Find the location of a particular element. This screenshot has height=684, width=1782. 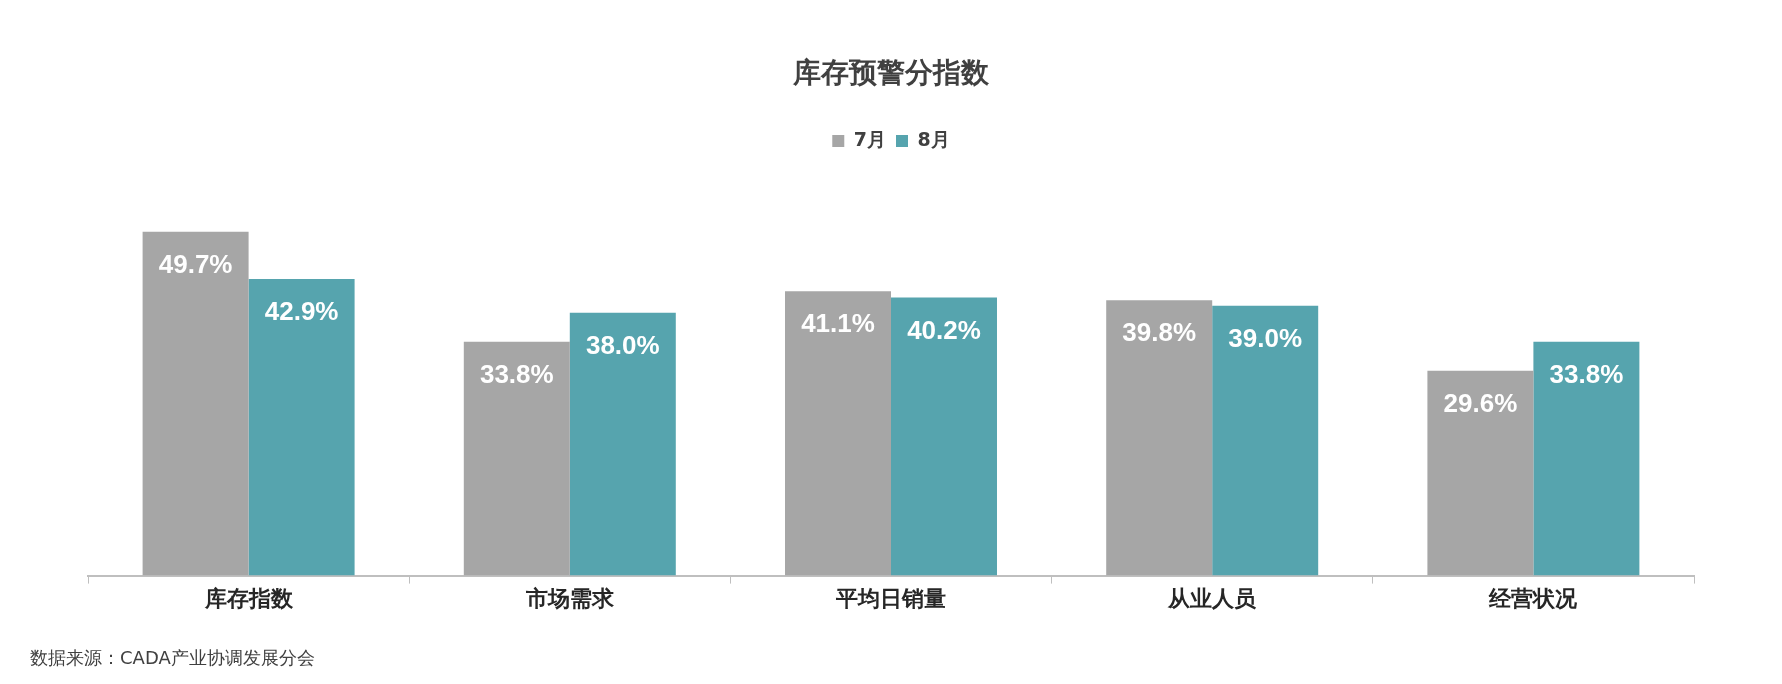

data-label: 42.9% is located at coordinates (301, 311).